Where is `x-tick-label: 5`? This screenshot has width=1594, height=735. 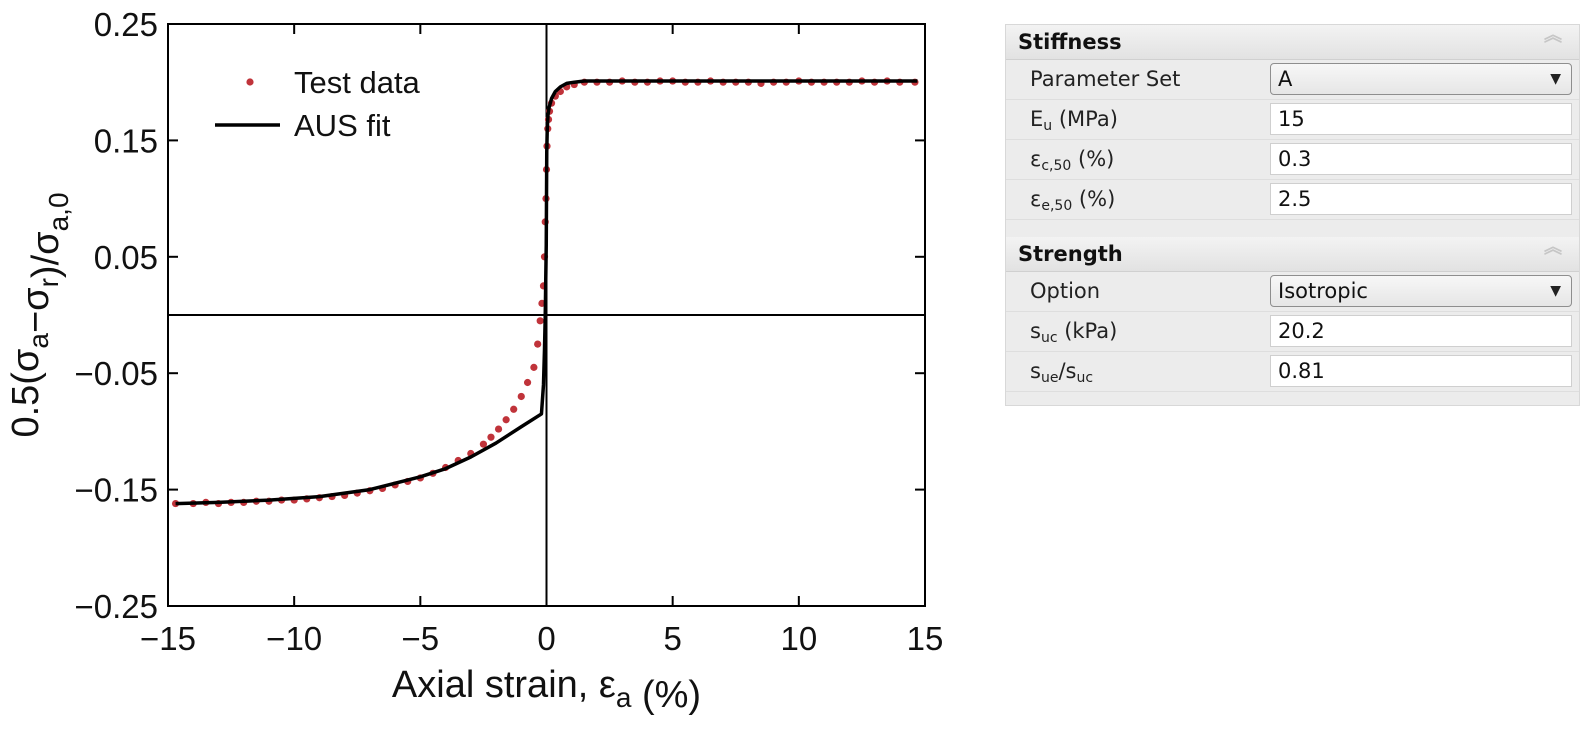
x-tick-label: 5 is located at coordinates (672, 638).